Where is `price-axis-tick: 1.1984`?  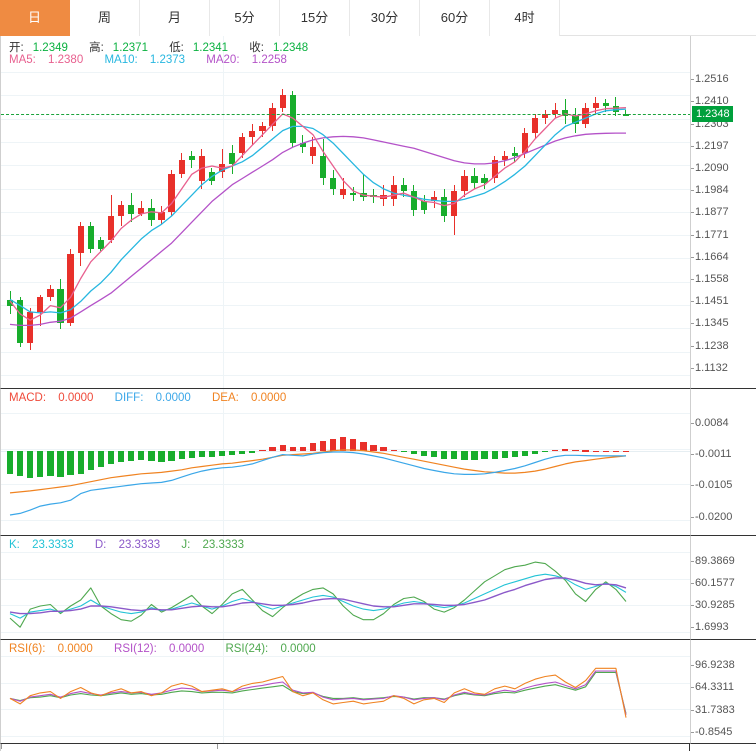 price-axis-tick: 1.1984 is located at coordinates (710, 190).